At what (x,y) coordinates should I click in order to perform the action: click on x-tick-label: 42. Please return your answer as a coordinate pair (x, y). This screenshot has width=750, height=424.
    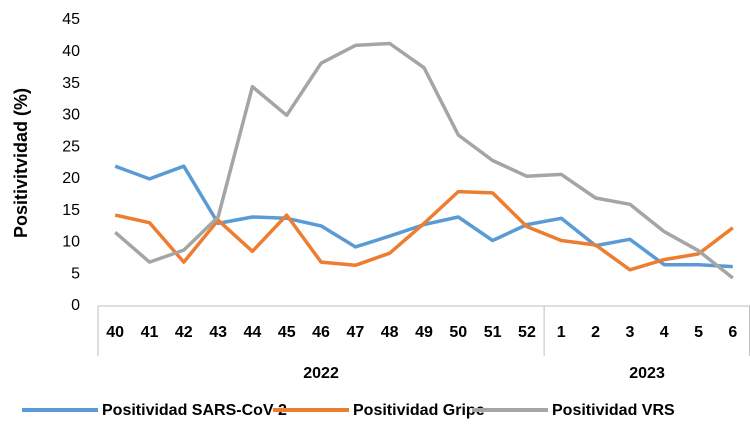
    Looking at the image, I should click on (184, 332).